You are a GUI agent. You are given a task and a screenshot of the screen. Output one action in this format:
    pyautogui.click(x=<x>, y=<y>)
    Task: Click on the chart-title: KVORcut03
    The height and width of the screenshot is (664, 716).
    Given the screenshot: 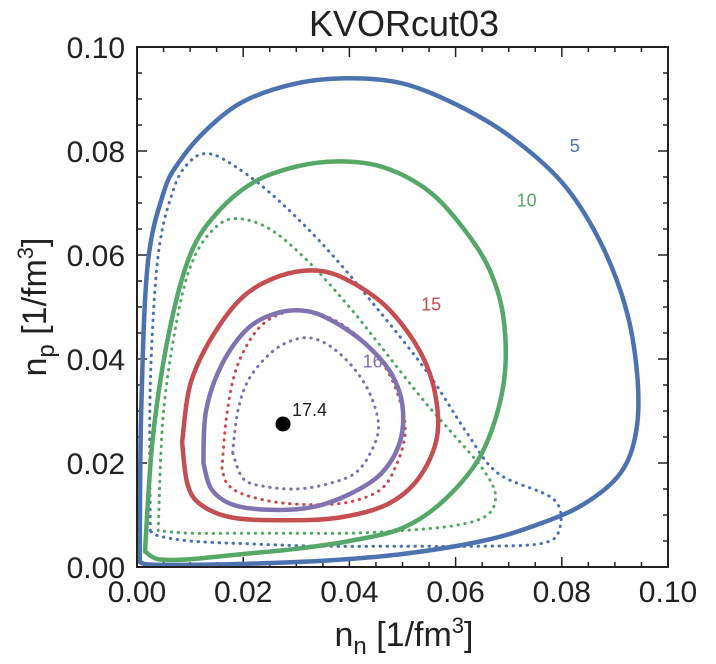 What is the action you would take?
    pyautogui.click(x=404, y=23)
    